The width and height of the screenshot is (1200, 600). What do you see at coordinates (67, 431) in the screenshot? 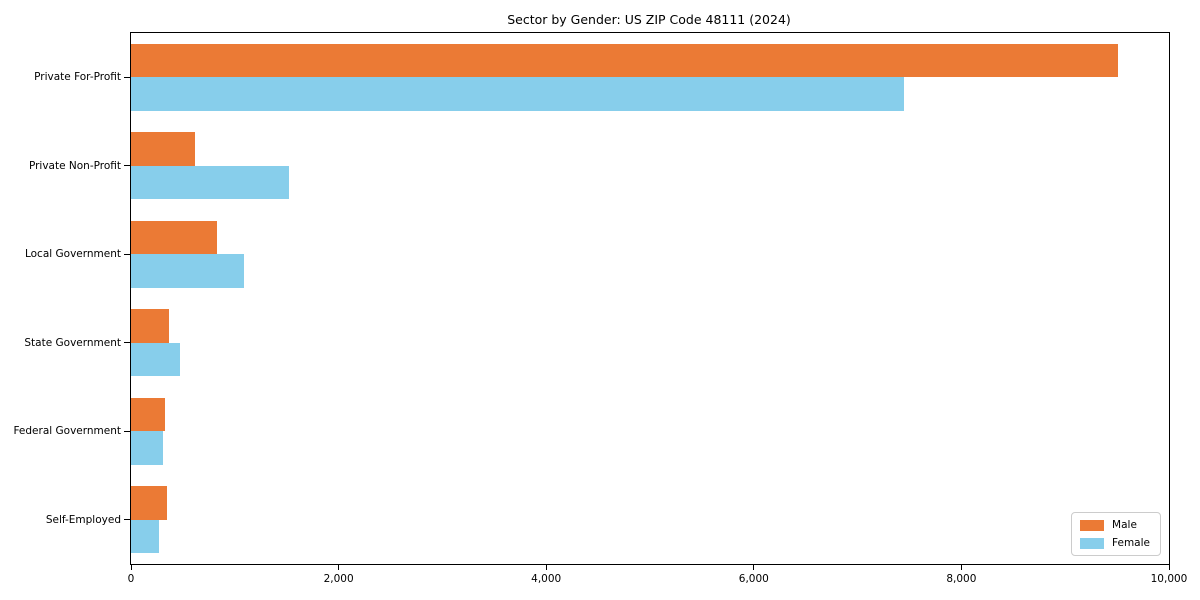
I see `category-label: Federal Government` at bounding box center [67, 431].